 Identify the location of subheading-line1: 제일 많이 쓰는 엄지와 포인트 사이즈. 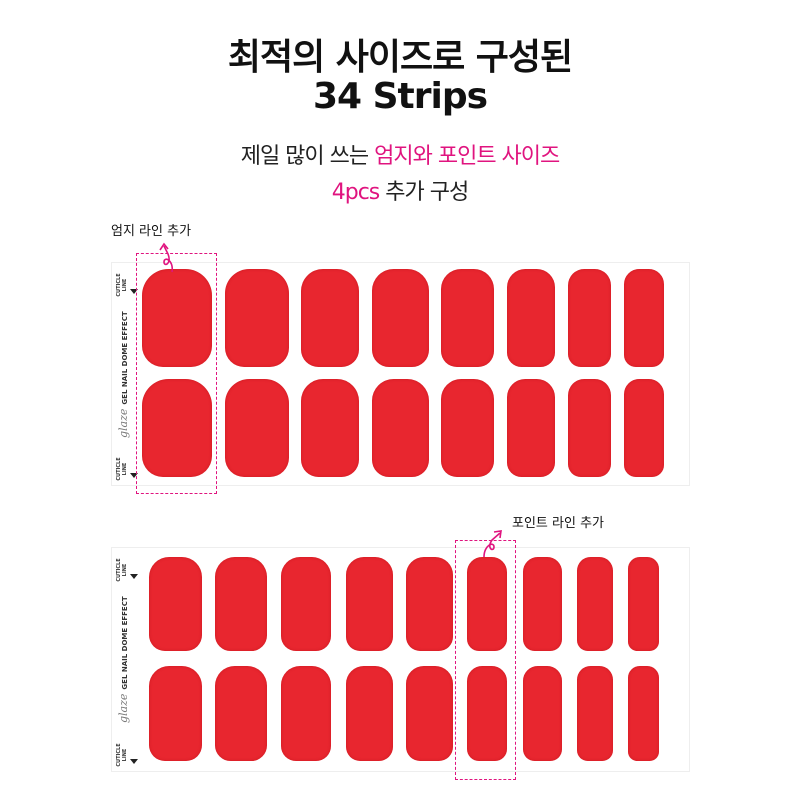
(400, 154).